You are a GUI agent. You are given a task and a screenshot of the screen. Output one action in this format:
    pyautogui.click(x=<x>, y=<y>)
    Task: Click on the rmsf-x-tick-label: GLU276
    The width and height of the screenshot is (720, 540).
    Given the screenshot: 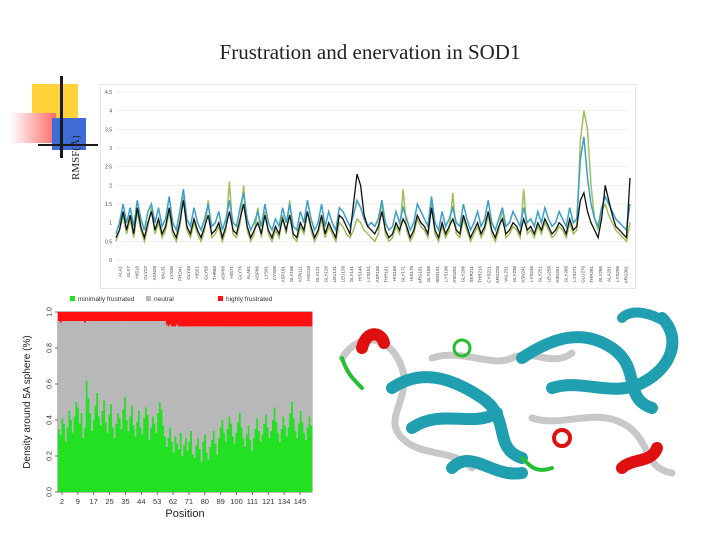 What is the action you would take?
    pyautogui.click(x=583, y=274)
    